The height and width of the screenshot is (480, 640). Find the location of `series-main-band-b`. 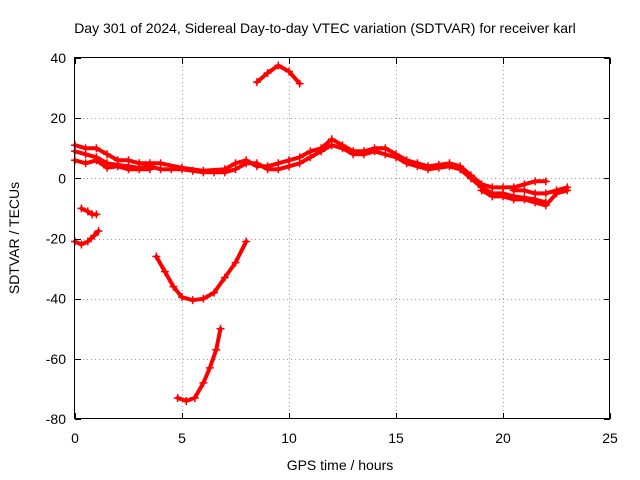

series-main-band-b is located at coordinates (310, 163).